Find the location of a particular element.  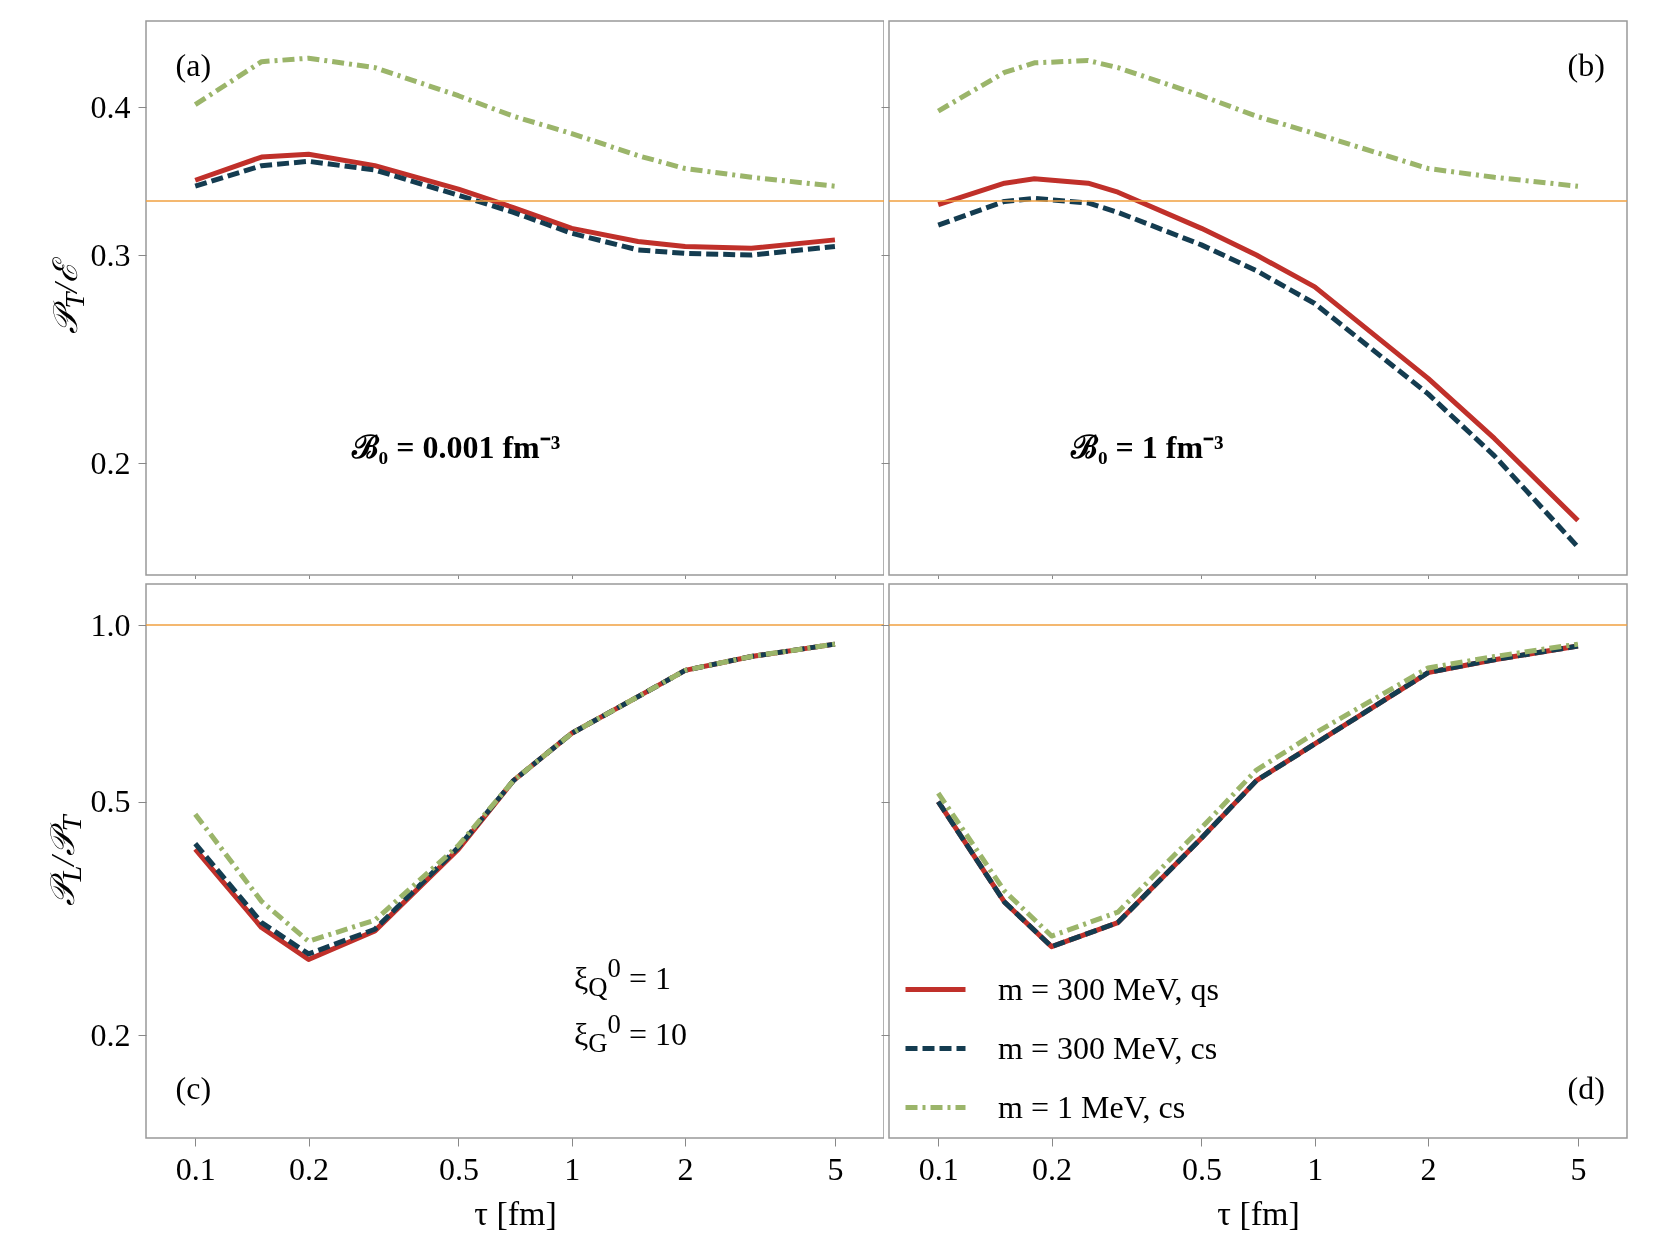

y-tick-label: 0.4 is located at coordinates (110, 106).